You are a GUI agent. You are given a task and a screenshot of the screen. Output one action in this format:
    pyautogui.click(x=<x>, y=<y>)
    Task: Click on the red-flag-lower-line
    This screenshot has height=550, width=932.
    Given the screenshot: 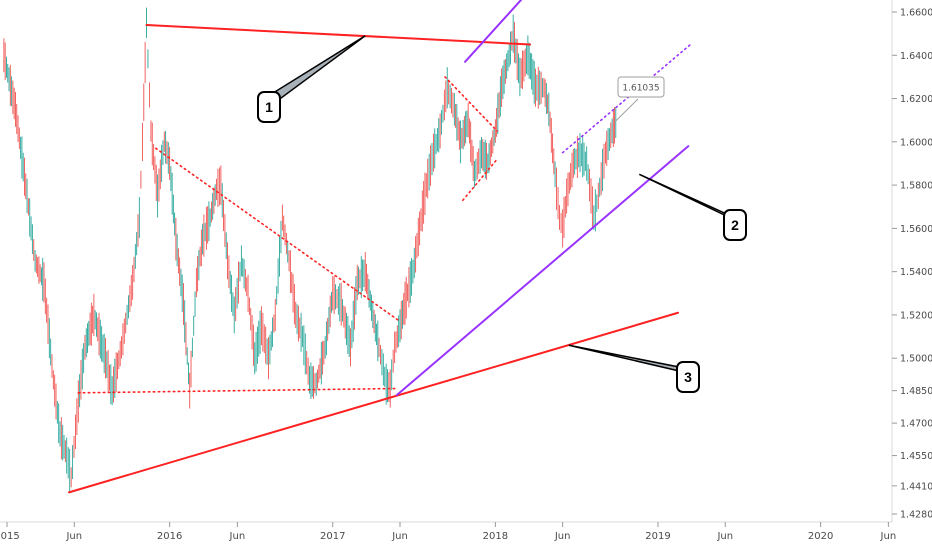 What is the action you would take?
    pyautogui.click(x=480, y=180)
    